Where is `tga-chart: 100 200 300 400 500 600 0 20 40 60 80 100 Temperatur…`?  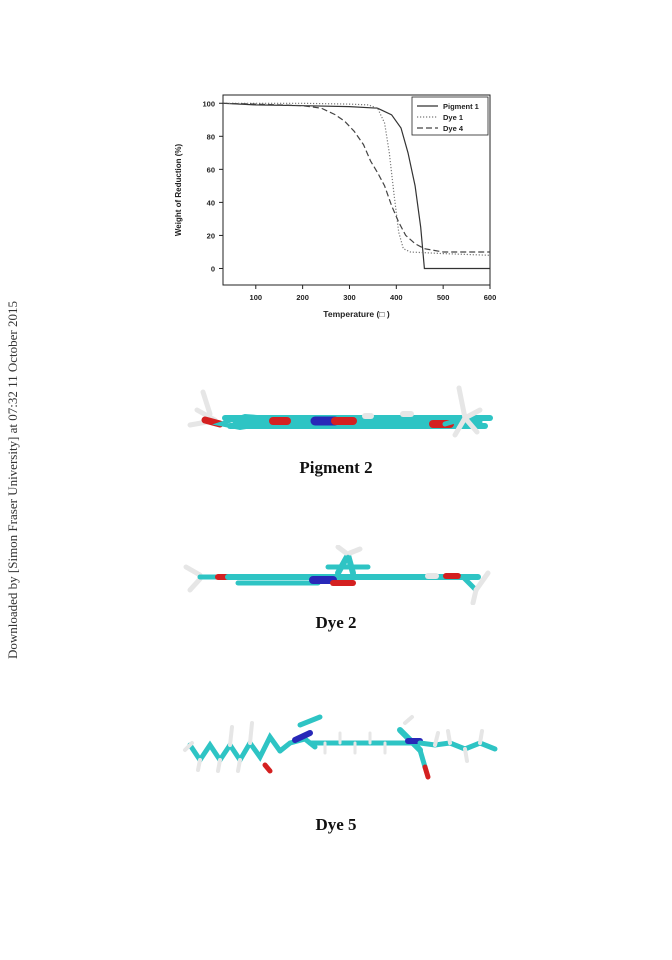 tga-chart: 100 200 300 400 500 600 0 20 40 60 80 100 Temperatur… is located at coordinates (335, 206).